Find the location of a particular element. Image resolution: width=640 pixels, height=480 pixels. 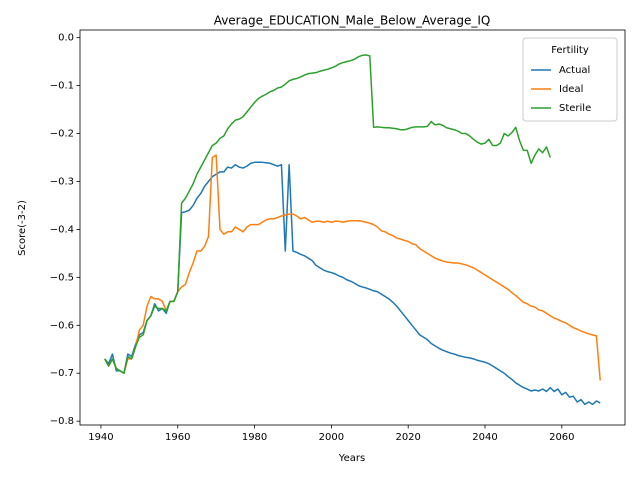

chart-title: Average_EDUCATION_Male_Below_Average_IQ is located at coordinates (352, 21).